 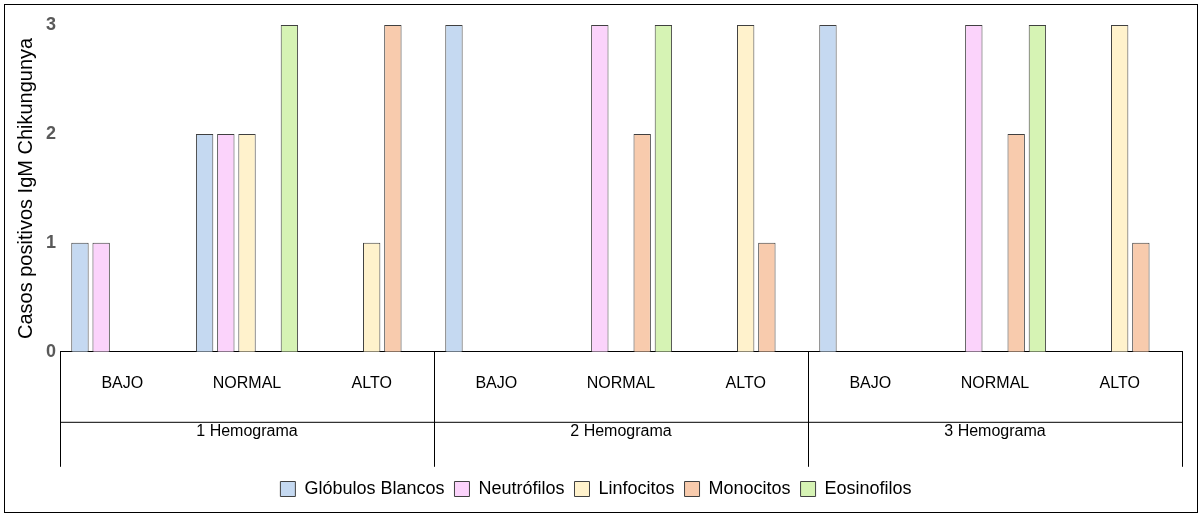 I want to click on legend-label: Neutrófilos, so click(x=521, y=487).